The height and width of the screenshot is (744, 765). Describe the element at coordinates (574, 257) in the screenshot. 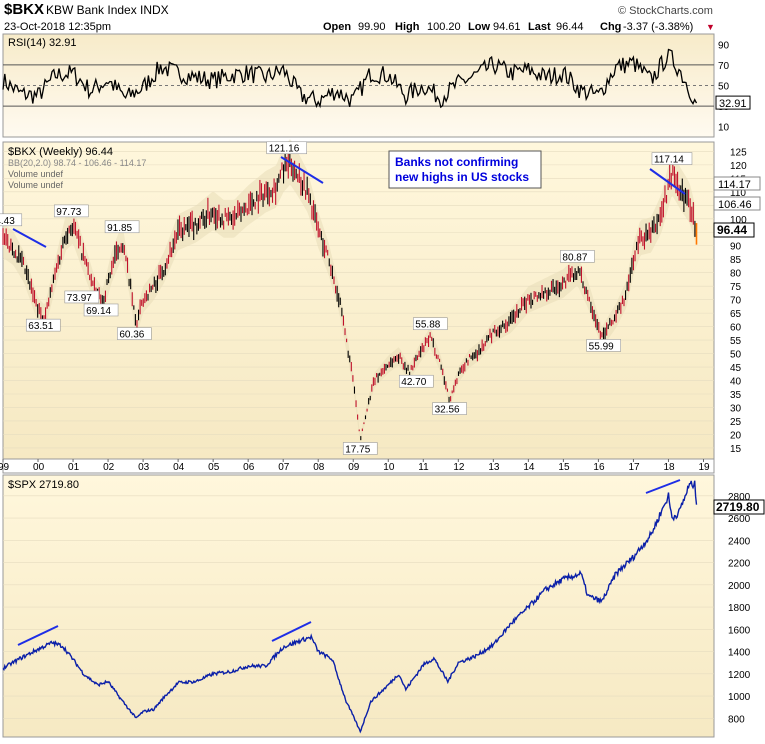

I see `peak-label: 80.87` at that location.